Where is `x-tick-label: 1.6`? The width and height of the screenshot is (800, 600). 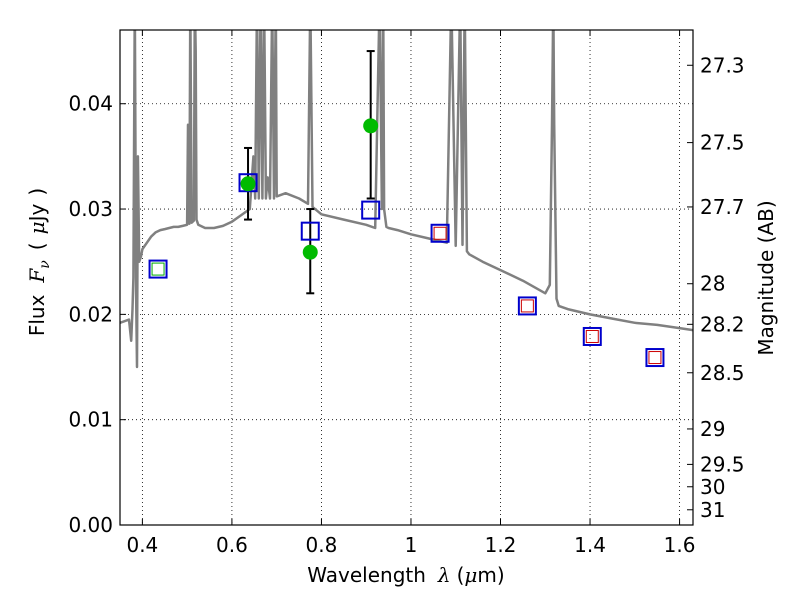 x-tick-label: 1.6 is located at coordinates (680, 545).